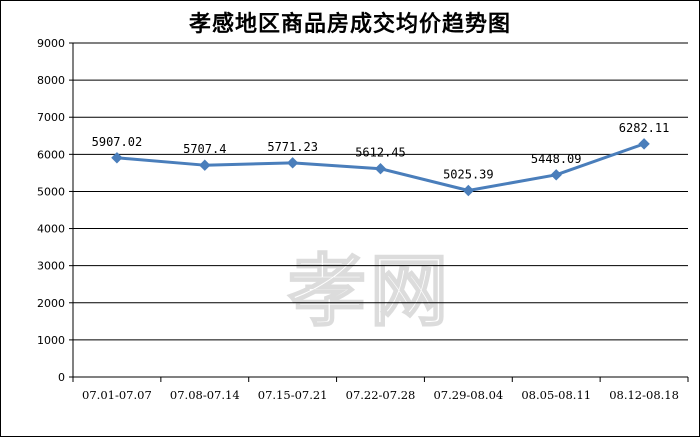 Image resolution: width=700 pixels, height=437 pixels. I want to click on watermark: 孝网, so click(370, 292).